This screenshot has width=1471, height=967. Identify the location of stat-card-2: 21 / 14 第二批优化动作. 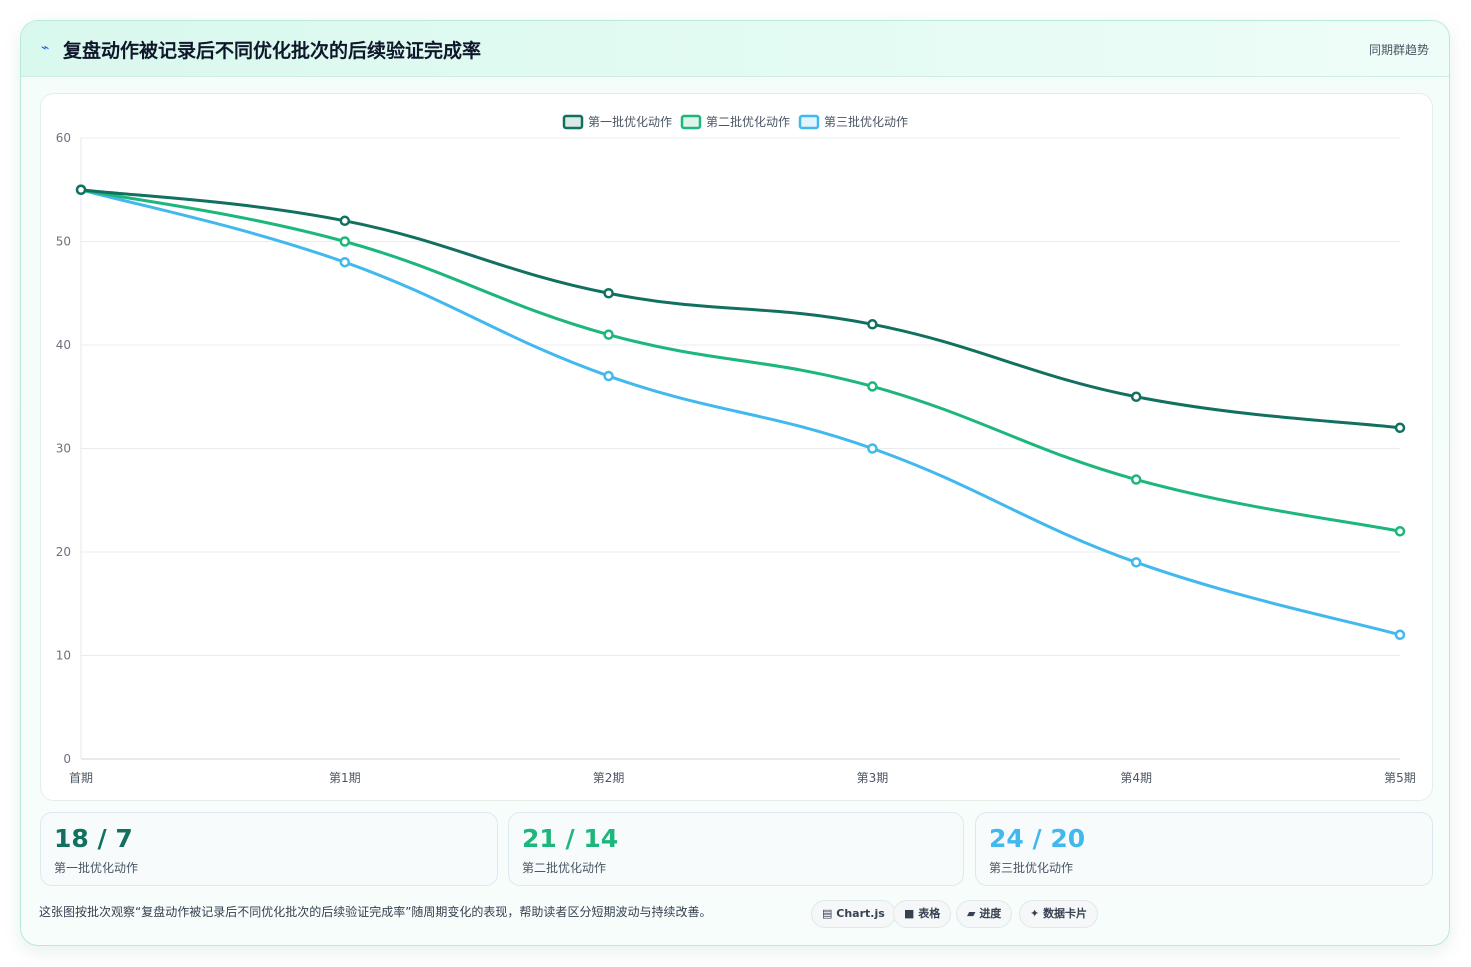
(736, 849).